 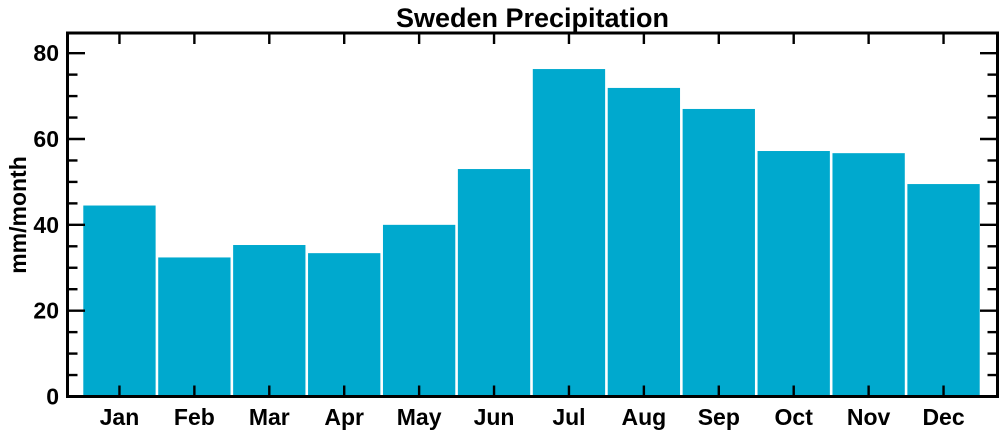 What do you see at coordinates (120, 417) in the screenshot?
I see `x-tick-label-jan: Jan` at bounding box center [120, 417].